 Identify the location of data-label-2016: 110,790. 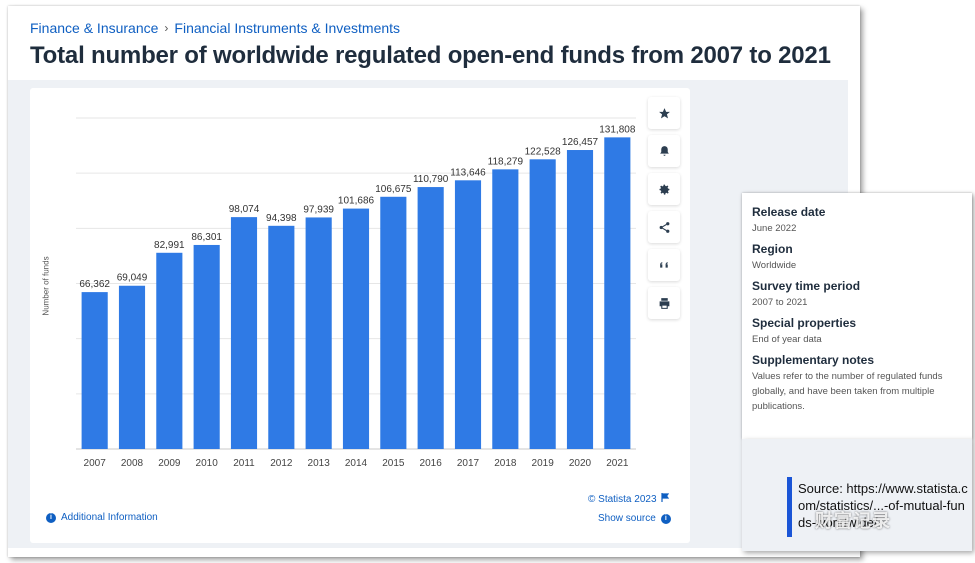
(431, 179).